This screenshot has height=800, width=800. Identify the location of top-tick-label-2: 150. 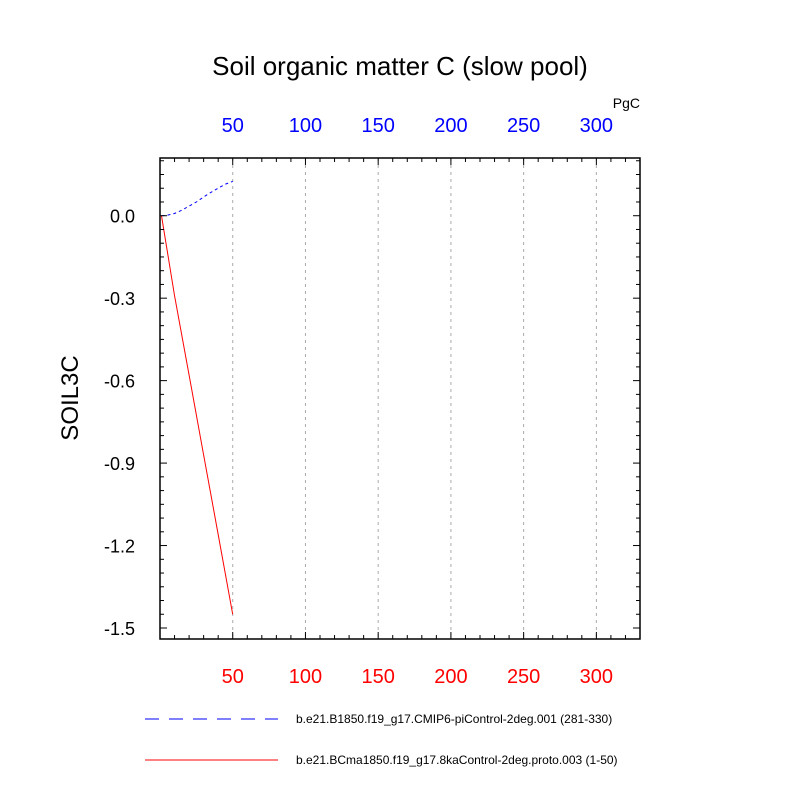
(377, 126).